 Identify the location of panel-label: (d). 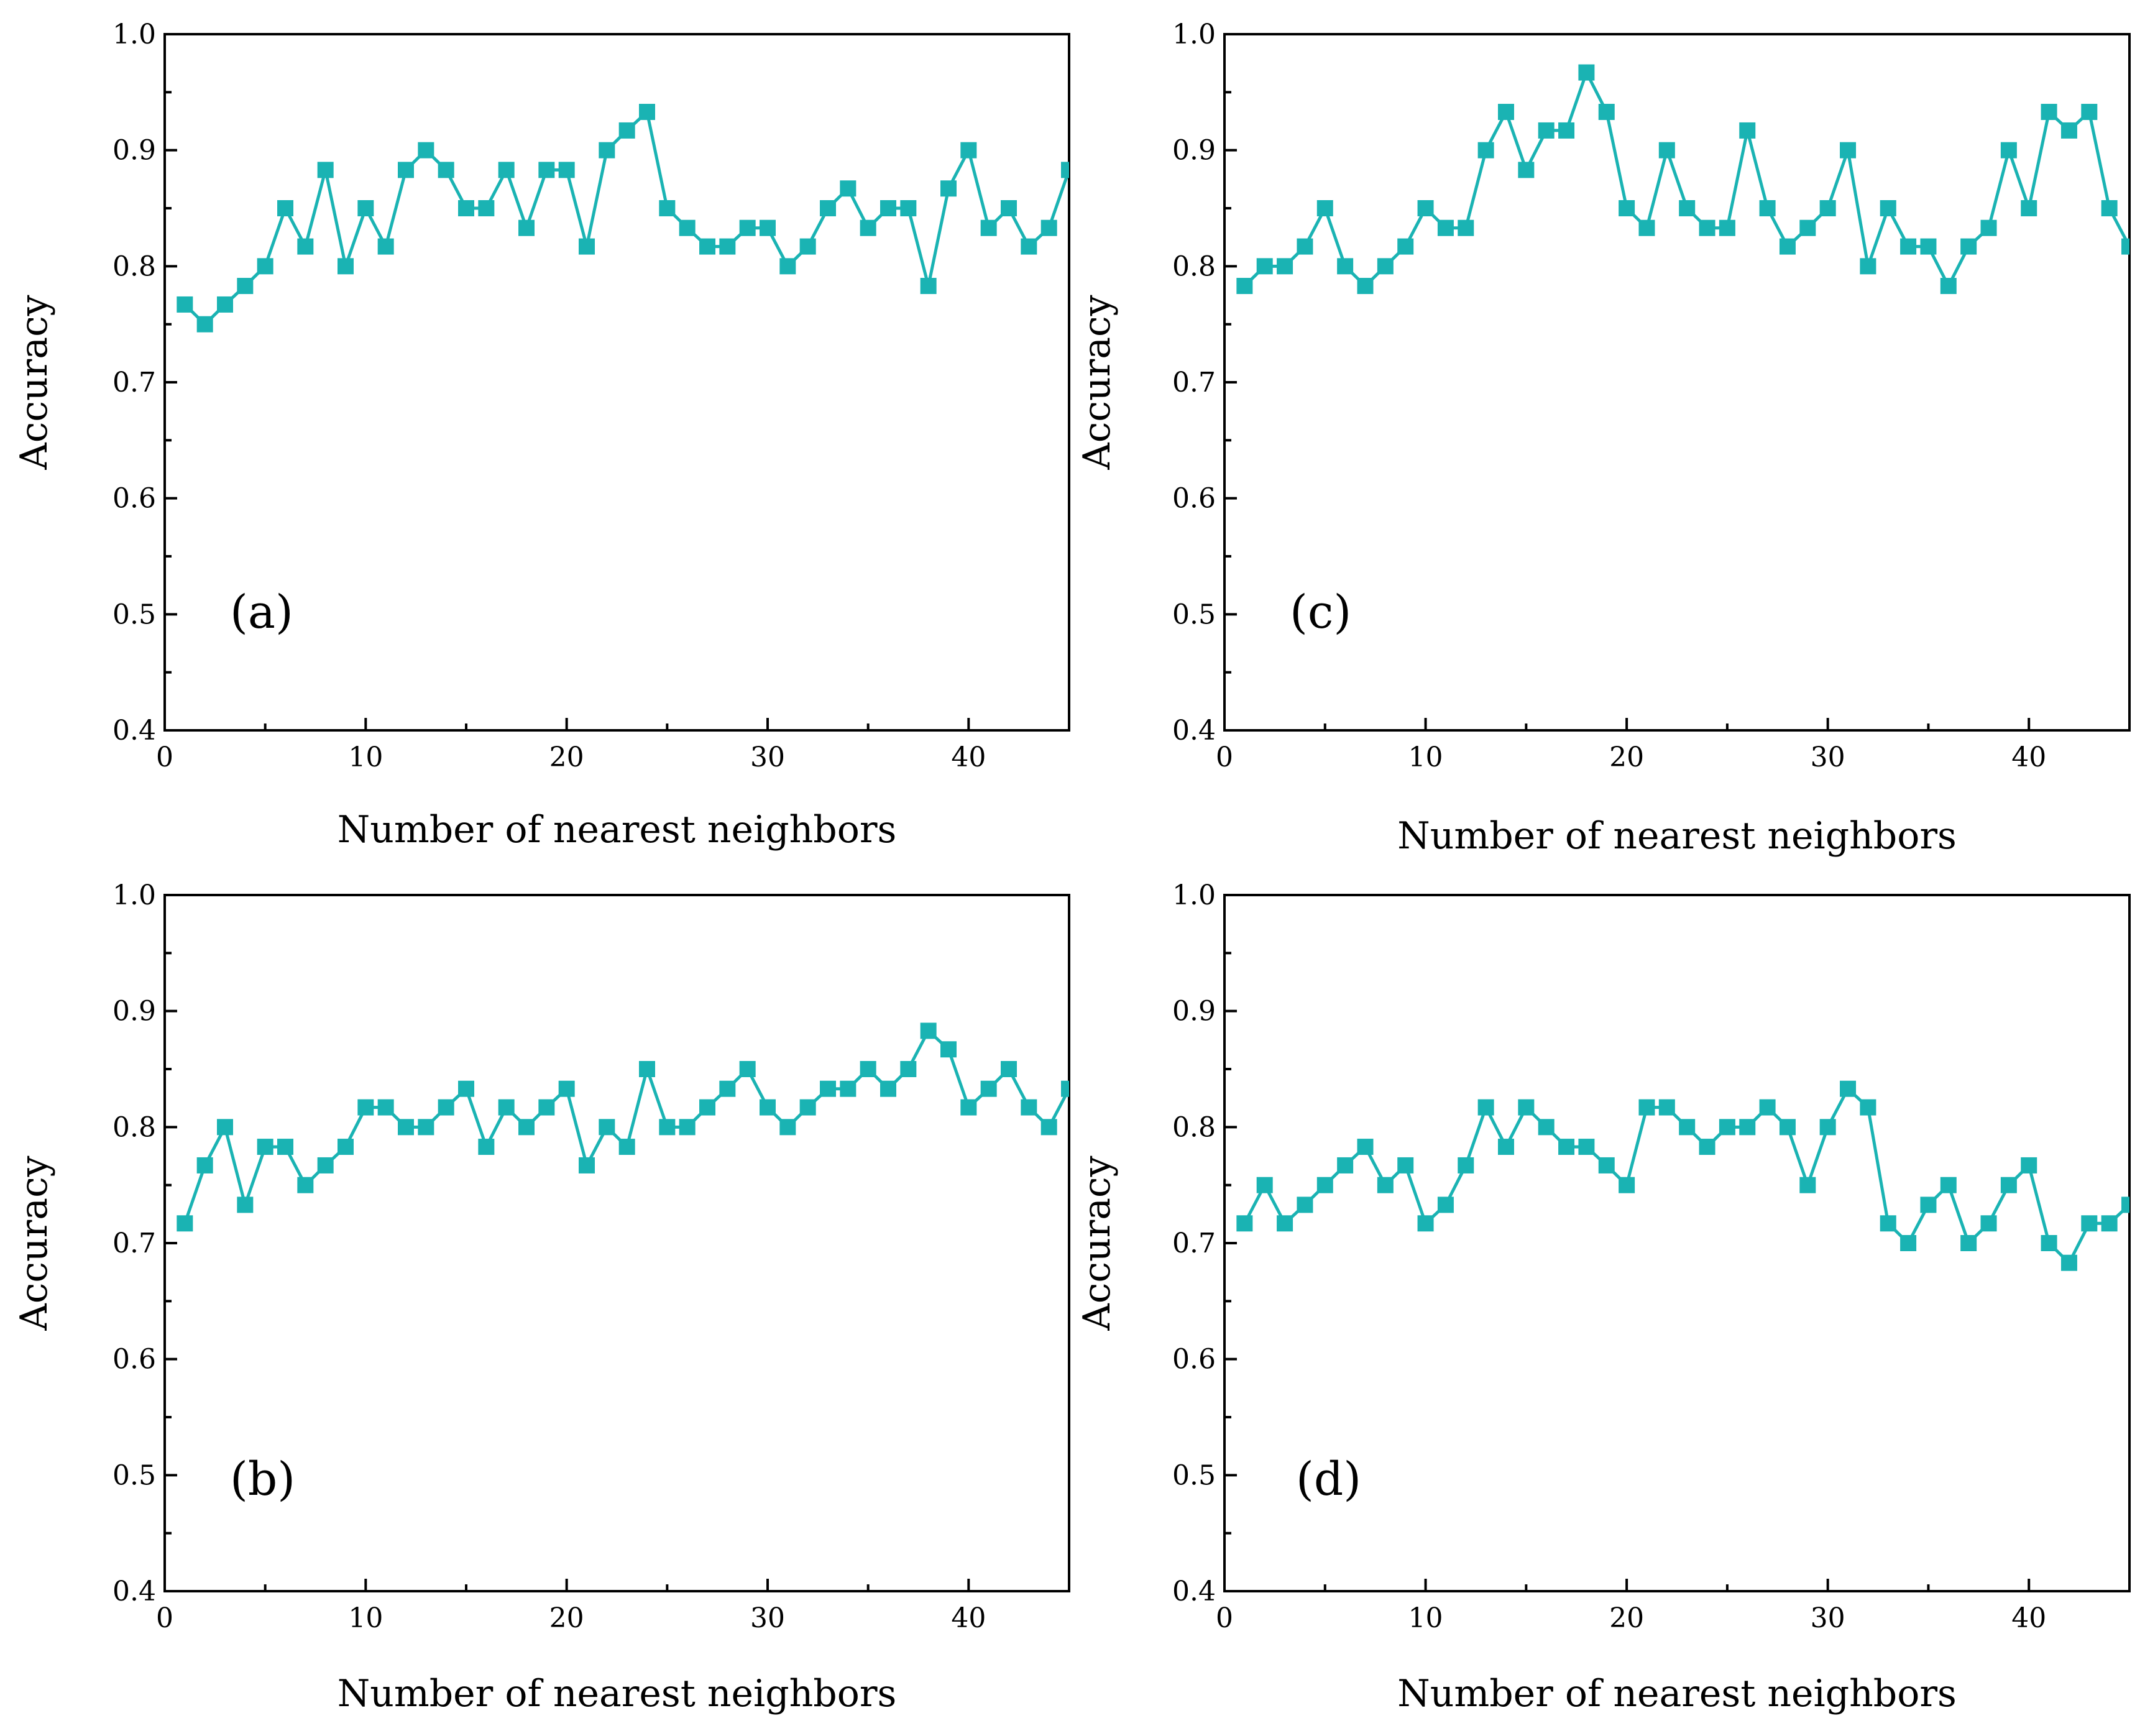
(1328, 1479).